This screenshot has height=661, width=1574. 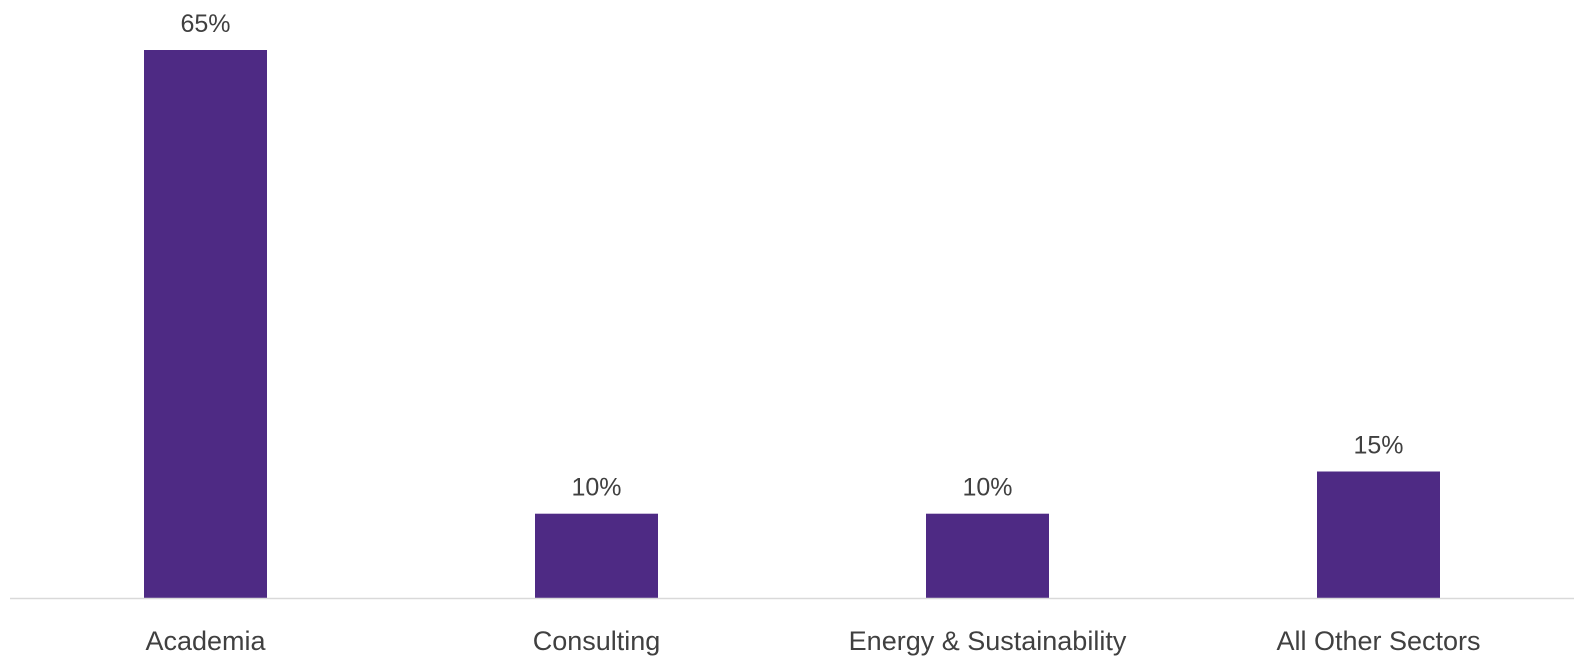 I want to click on data-label-3: 15%, so click(x=1378, y=446).